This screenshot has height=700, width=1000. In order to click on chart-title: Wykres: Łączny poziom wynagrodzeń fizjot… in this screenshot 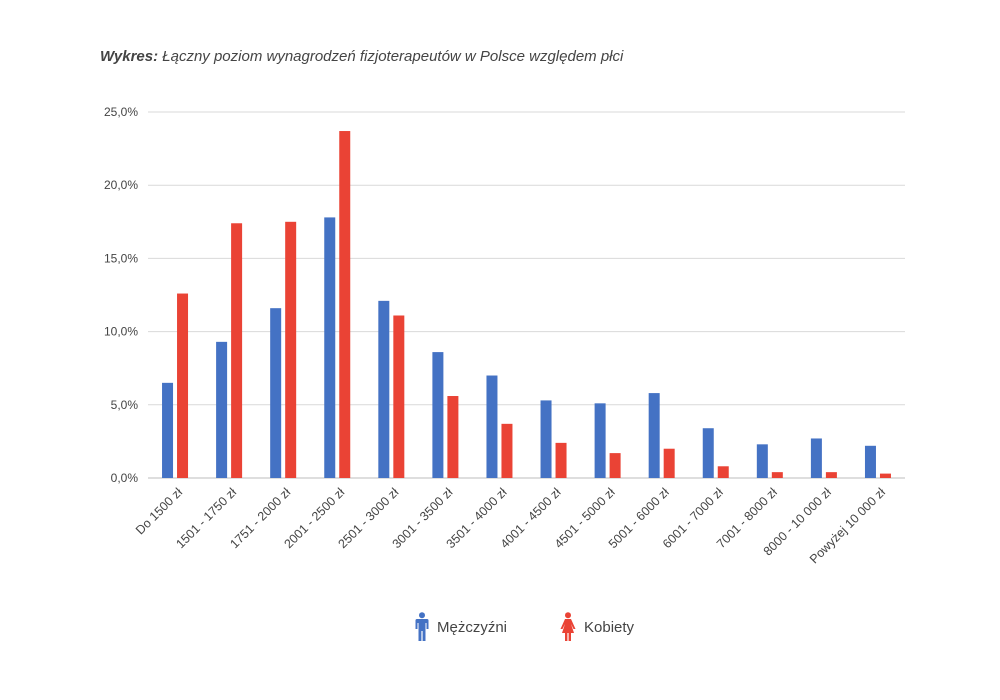, I will do `click(361, 56)`.